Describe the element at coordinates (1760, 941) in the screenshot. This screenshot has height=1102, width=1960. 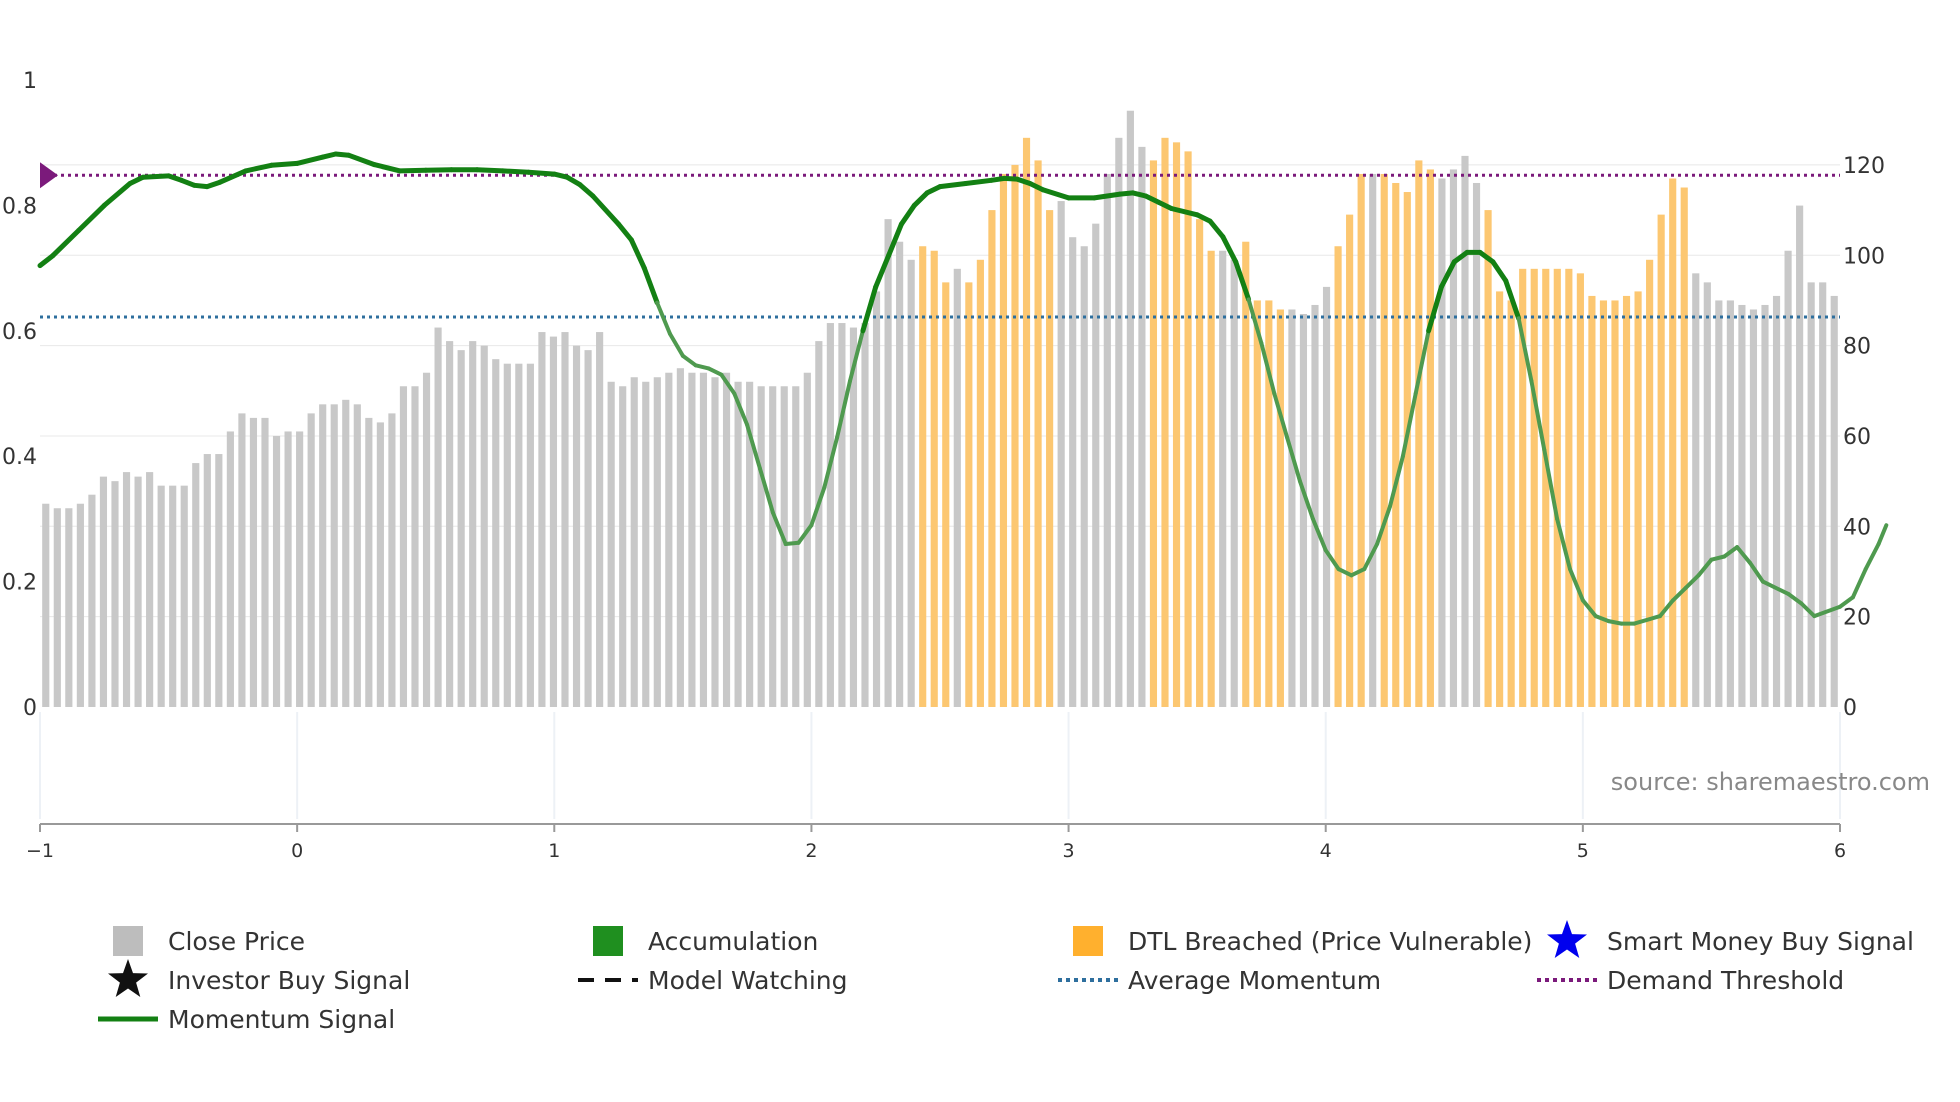
I see `legend-label: Smart Money Buy Signal` at that location.